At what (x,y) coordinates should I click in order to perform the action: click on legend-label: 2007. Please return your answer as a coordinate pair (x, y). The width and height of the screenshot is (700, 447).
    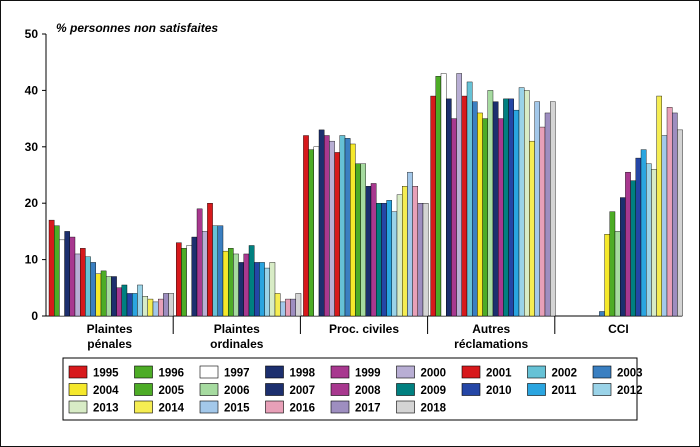
    Looking at the image, I should click on (303, 391).